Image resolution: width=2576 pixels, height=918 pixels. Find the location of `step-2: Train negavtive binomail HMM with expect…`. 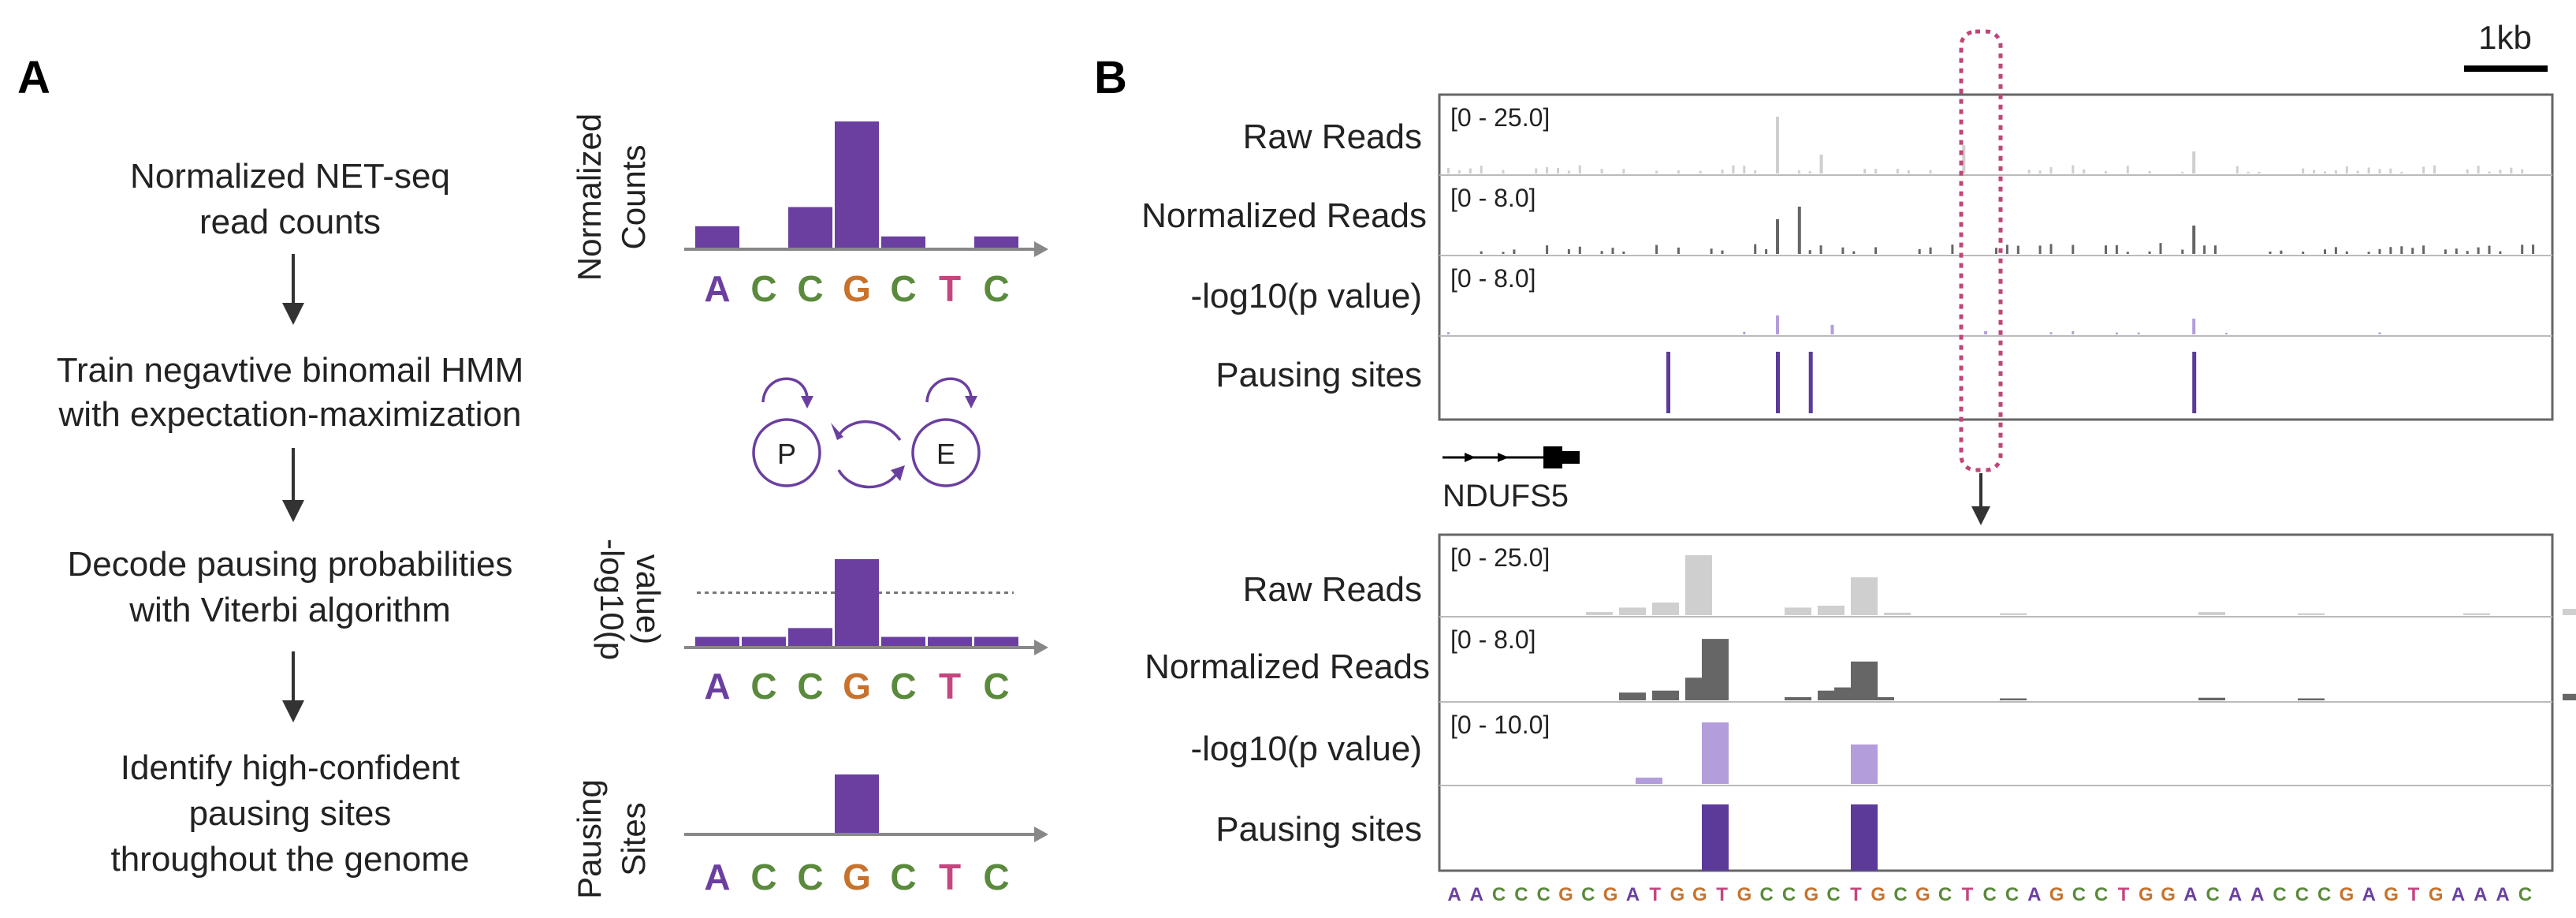

step-2: Train negavtive binomail HMM with expect… is located at coordinates (290, 392).